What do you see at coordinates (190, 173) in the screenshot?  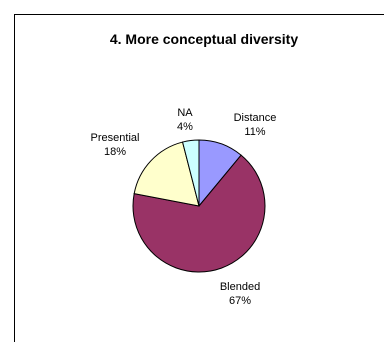 I see `pie-slice-na` at bounding box center [190, 173].